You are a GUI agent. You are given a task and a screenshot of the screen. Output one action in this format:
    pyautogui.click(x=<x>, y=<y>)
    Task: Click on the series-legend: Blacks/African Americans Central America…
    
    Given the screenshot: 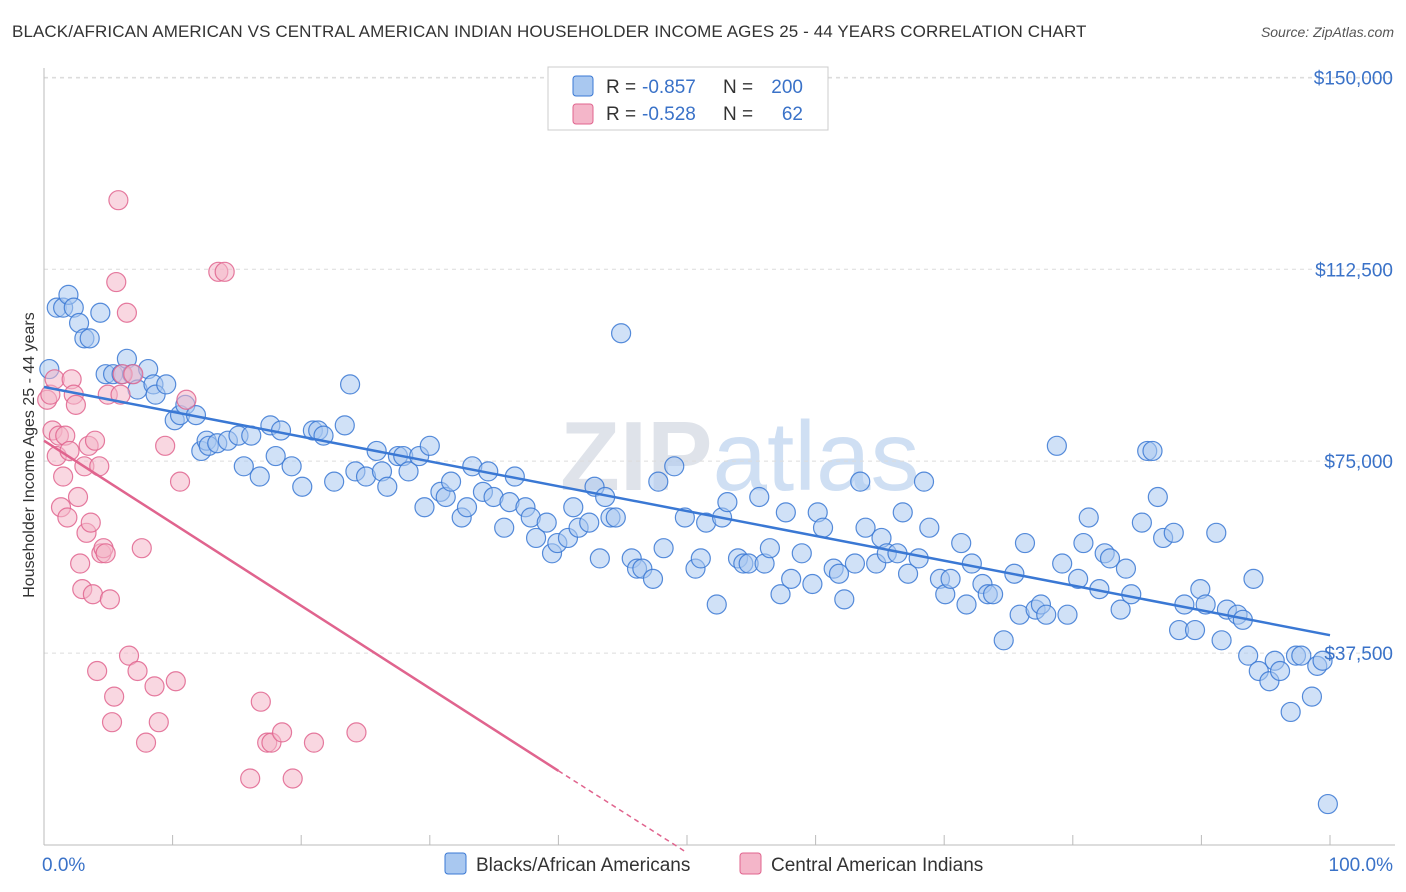 What is the action you would take?
    pyautogui.click(x=713, y=864)
    